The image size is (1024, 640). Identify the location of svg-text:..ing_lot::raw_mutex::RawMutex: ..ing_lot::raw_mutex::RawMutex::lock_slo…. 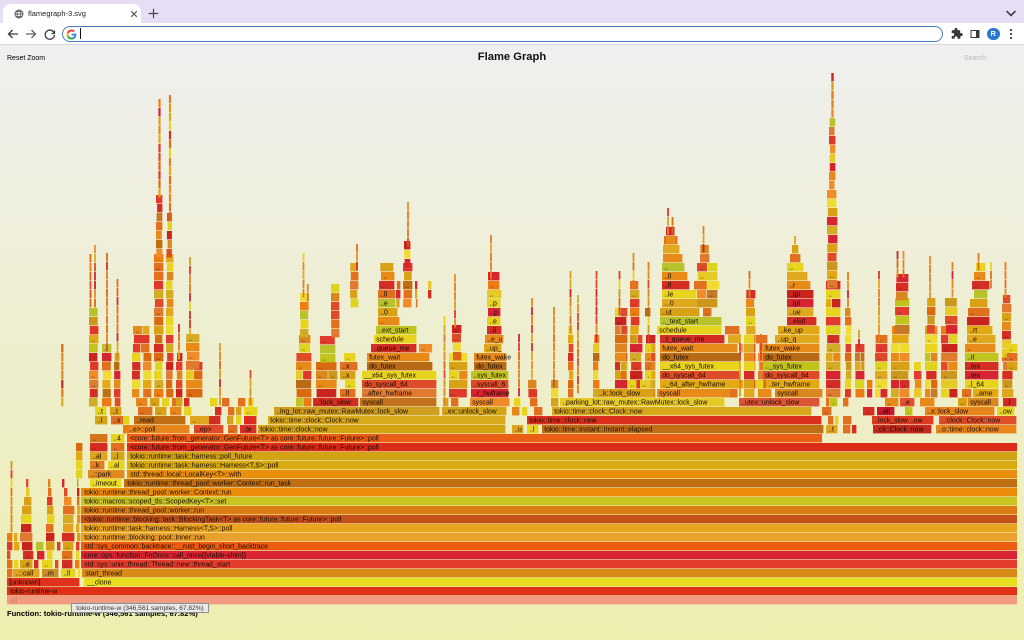
(342, 412).